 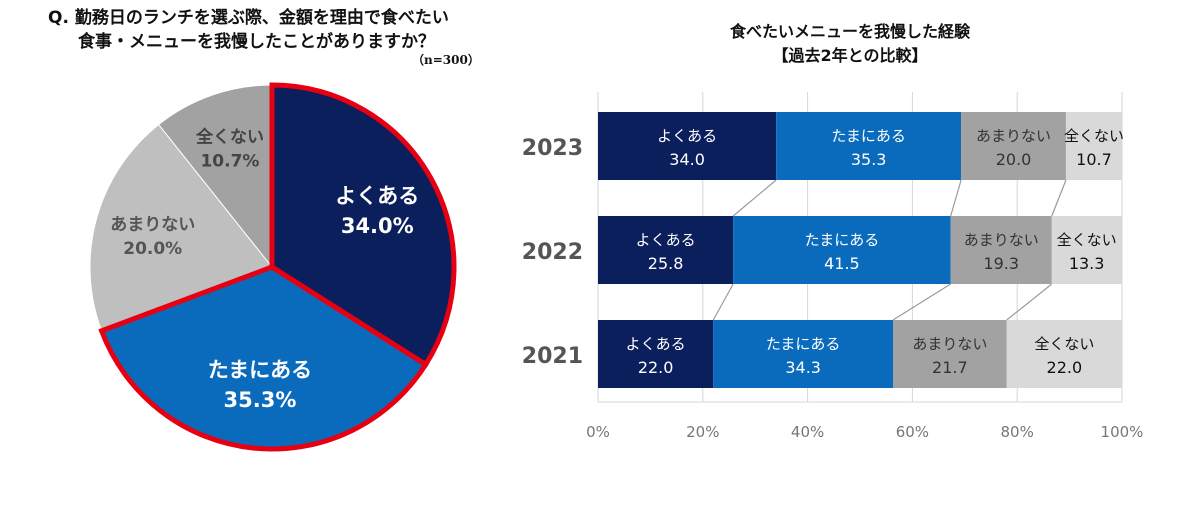 I want to click on bar-series-label-1-2: あまりない, so click(x=1001, y=240).